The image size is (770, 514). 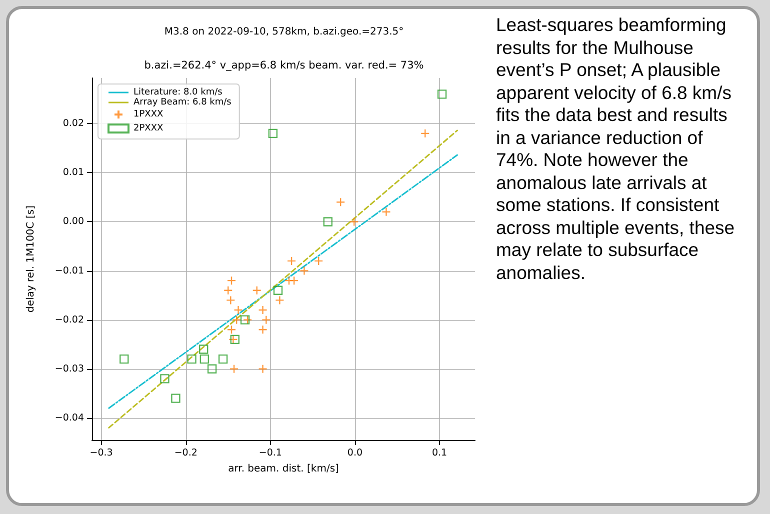 What do you see at coordinates (69, 270) in the screenshot?
I see `y-tick-label: −0.01` at bounding box center [69, 270].